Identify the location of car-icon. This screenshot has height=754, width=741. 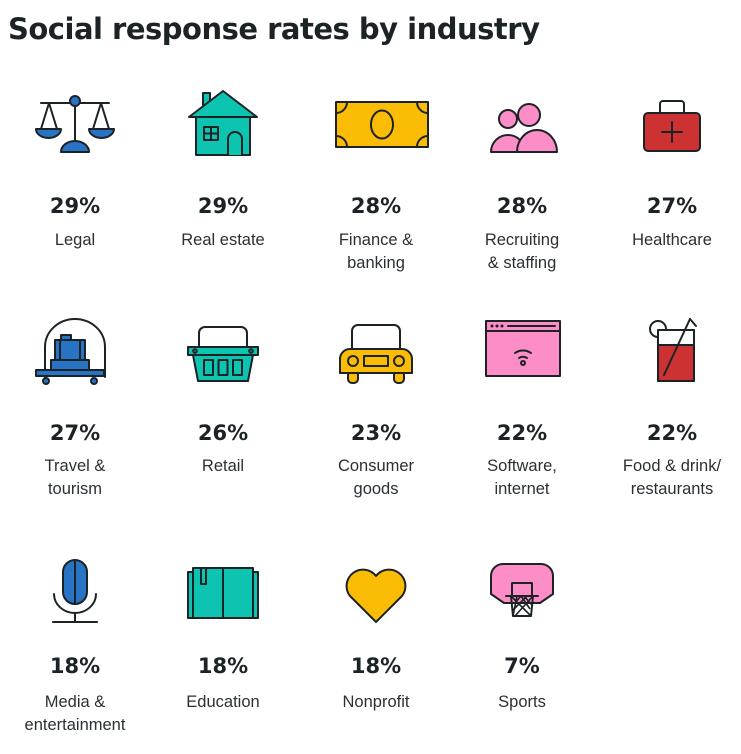
(376, 352).